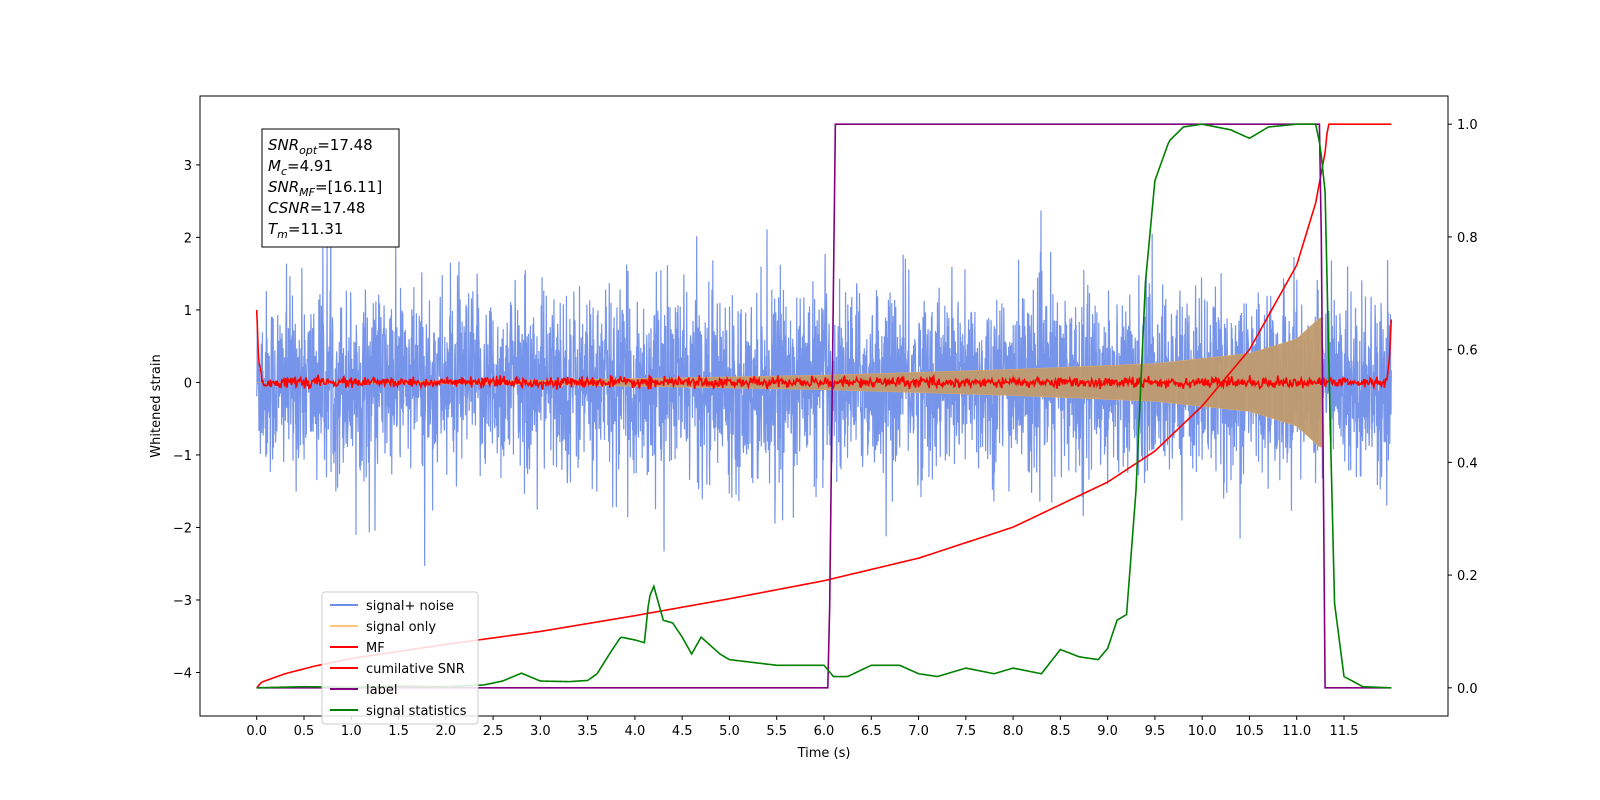 This screenshot has height=800, width=1600. I want to click on x-tick-label: 9.0, so click(1107, 731).